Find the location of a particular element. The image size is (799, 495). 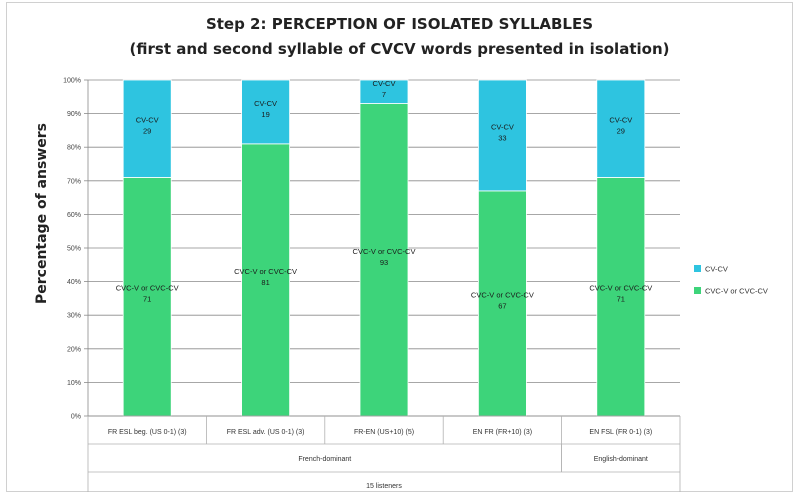

y-tick-label: 50% is located at coordinates (74, 249).